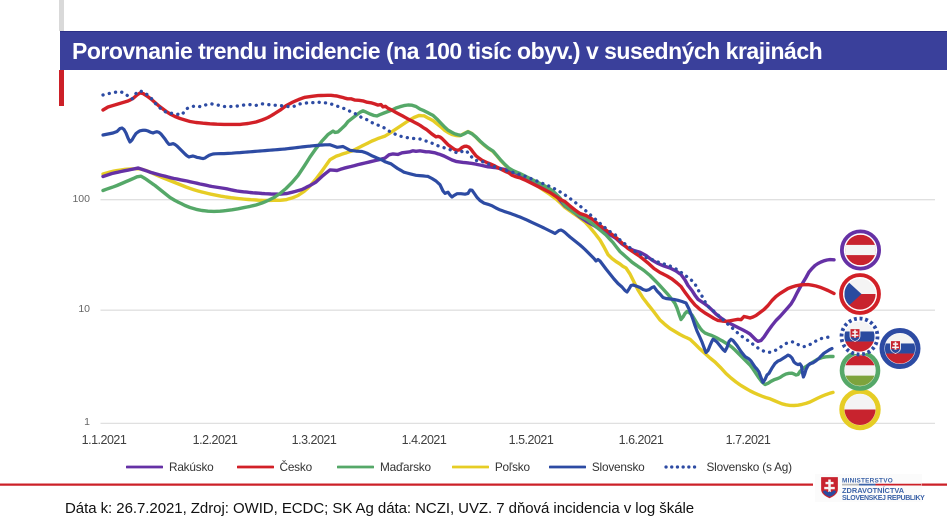 This screenshot has height=526, width=947. I want to click on svg-text: ZDRAVOTNÍCTVA, so click(873, 490).